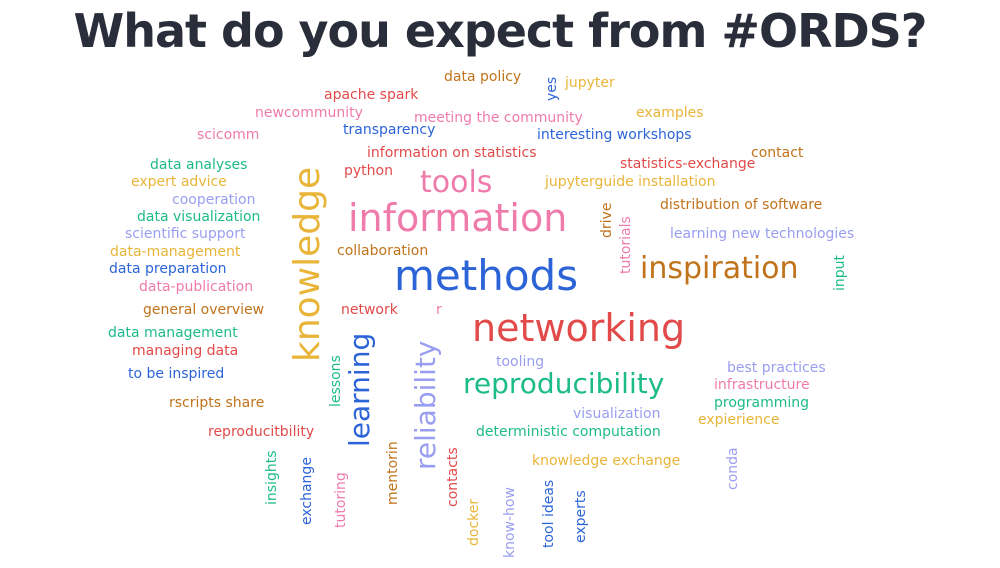 The image size is (1000, 568). I want to click on cloud-word: contacts, so click(453, 477).